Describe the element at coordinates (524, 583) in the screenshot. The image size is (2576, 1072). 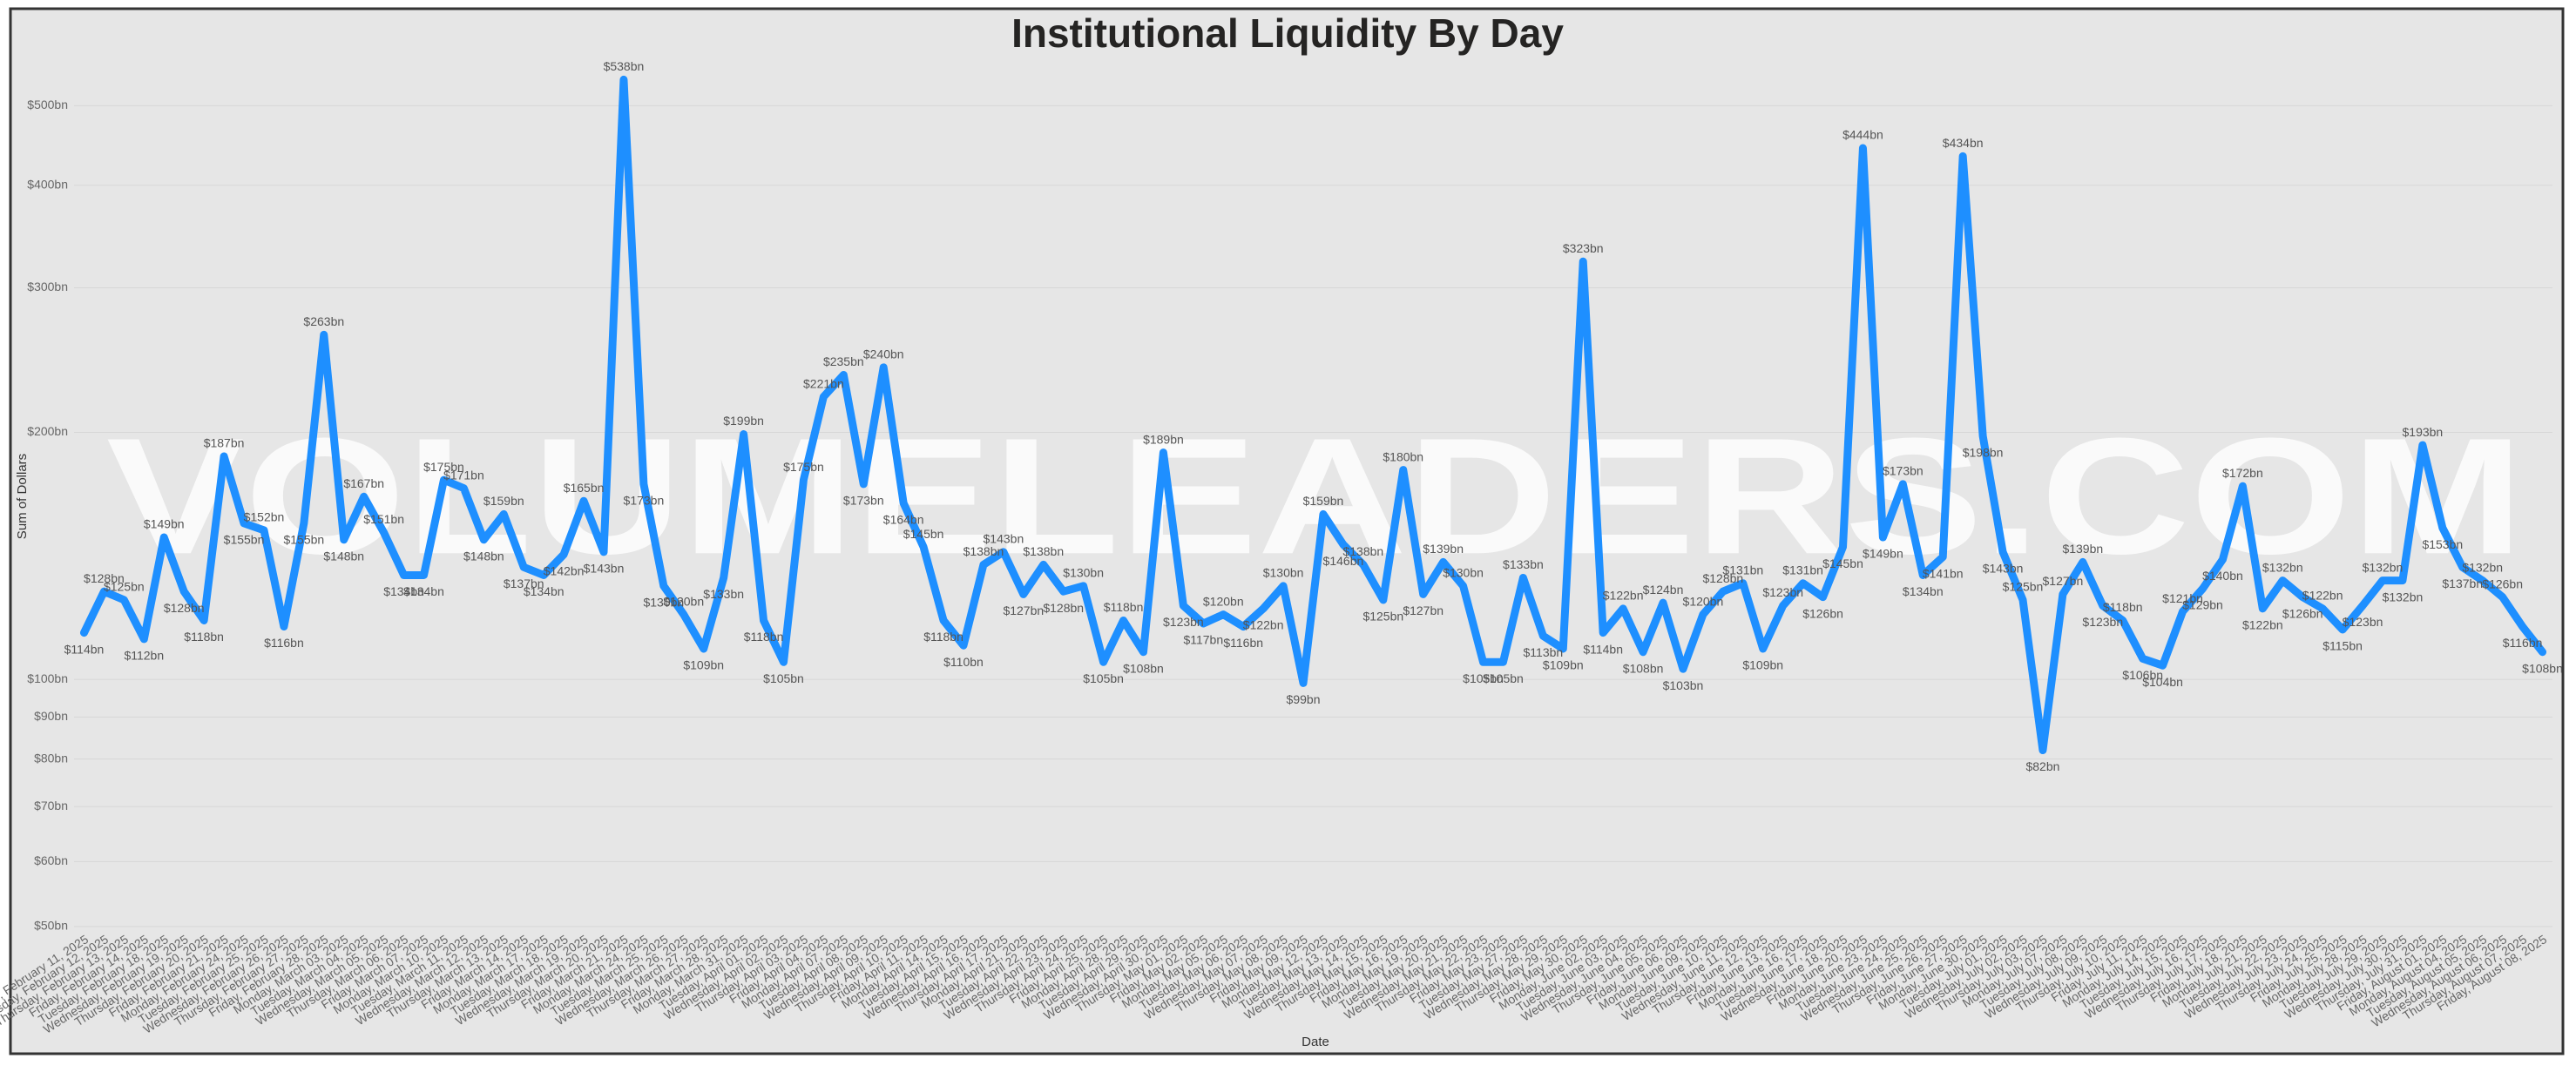
I see `data-label: $137bn` at that location.